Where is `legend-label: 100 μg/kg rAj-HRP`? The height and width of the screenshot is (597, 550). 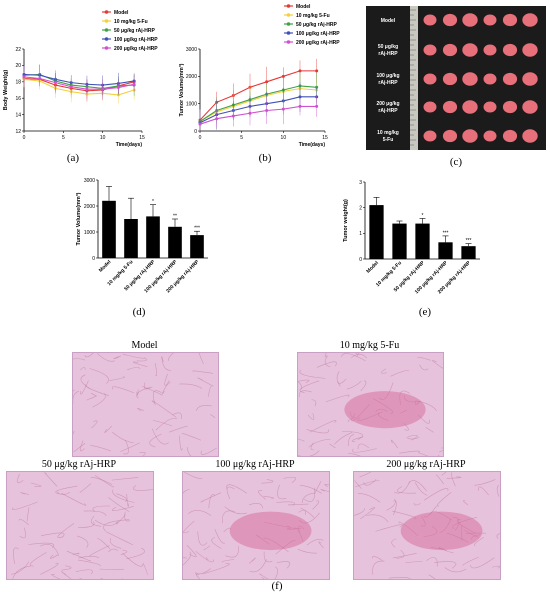 legend-label: 100 μg/kg rAj-HRP is located at coordinates (318, 34).